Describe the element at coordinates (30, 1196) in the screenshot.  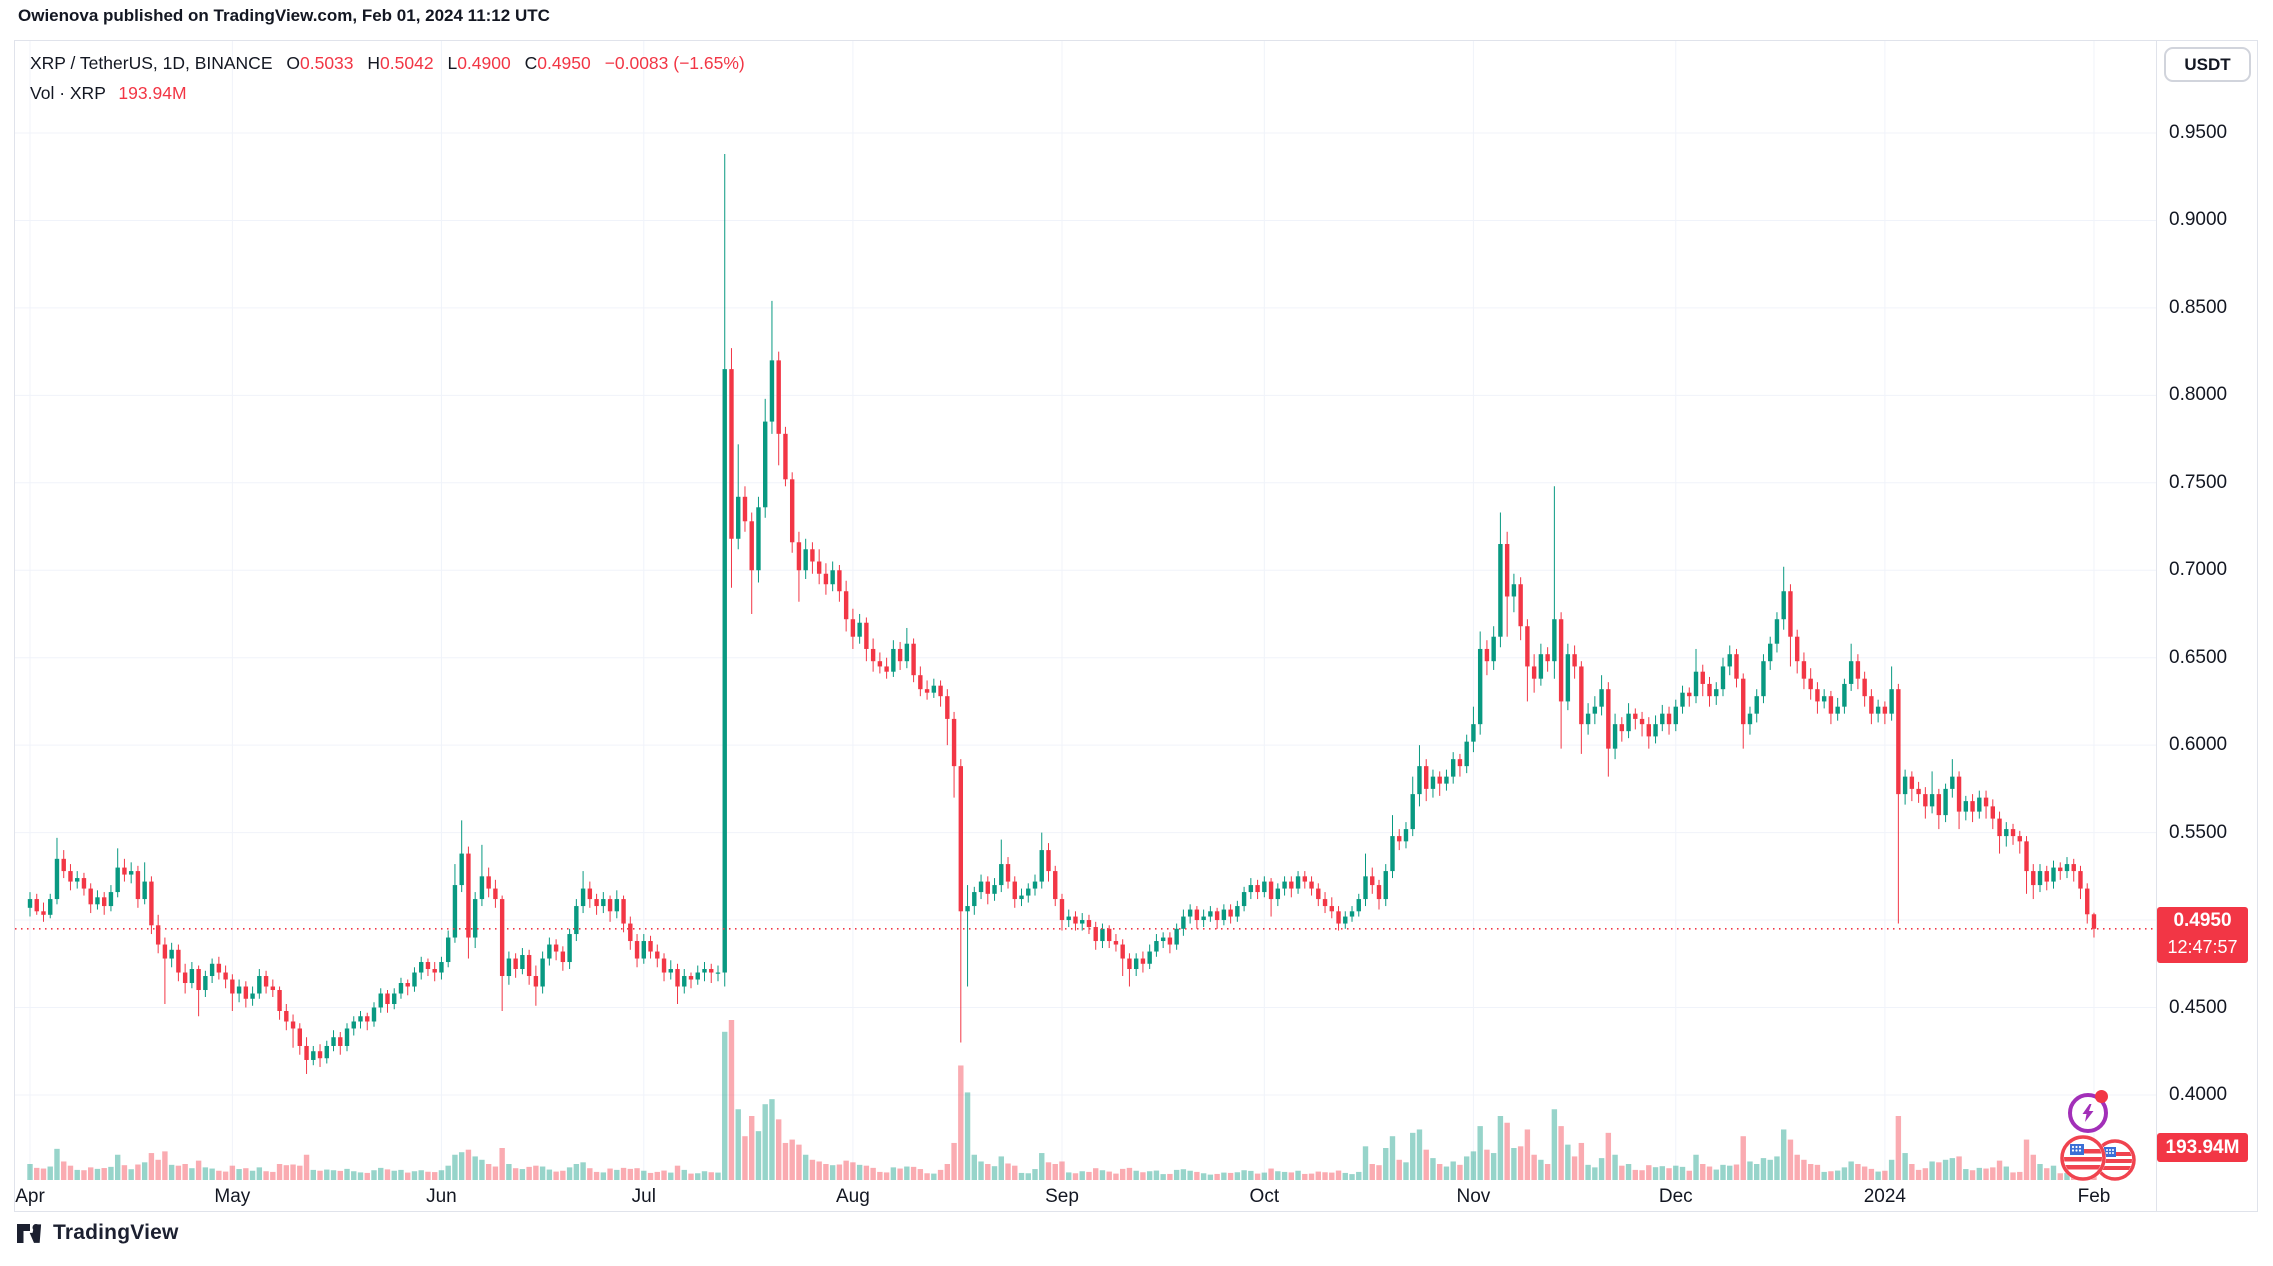
I see `time-axis-label: Apr` at that location.